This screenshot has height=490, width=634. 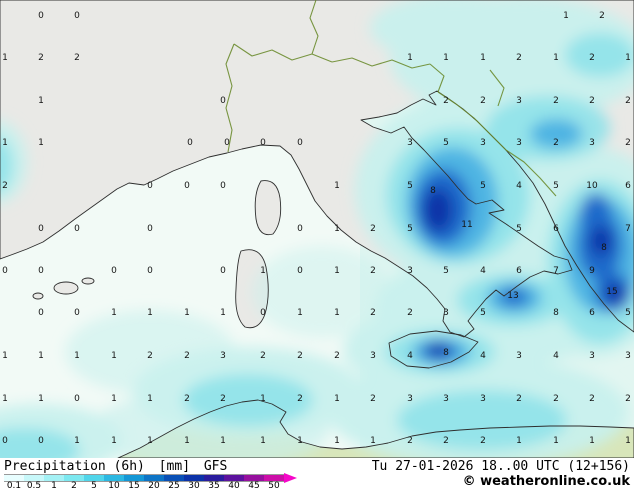 I want to click on scale-tick-label: 30, so click(x=194, y=485).